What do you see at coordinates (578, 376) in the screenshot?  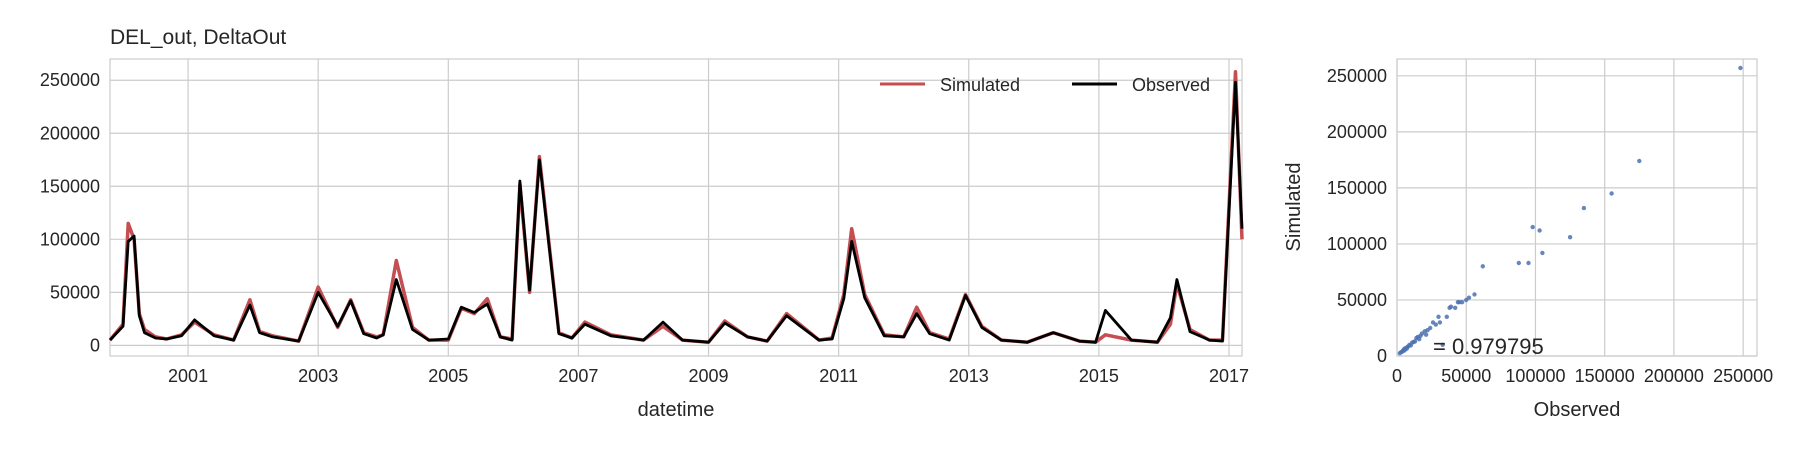 I see `x-tick-label: 2007` at bounding box center [578, 376].